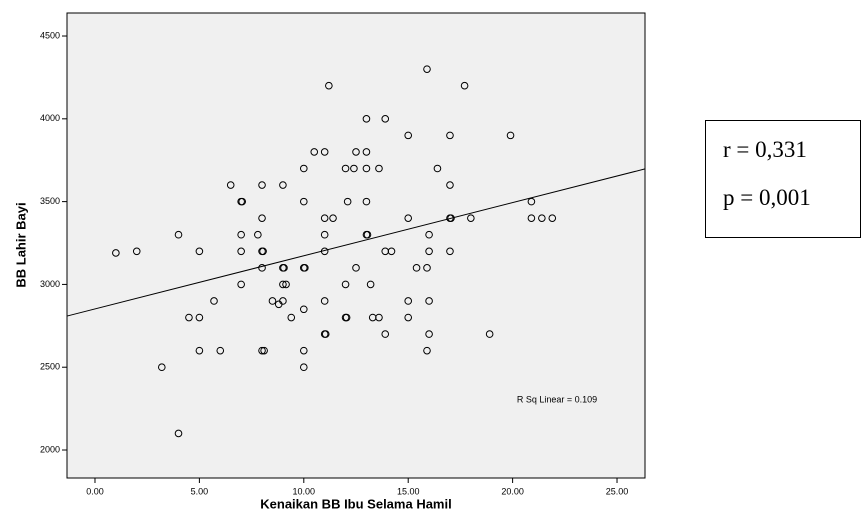 This screenshot has width=867, height=515. Describe the element at coordinates (512, 491) in the screenshot. I see `x-tick-label: 20.00` at that location.